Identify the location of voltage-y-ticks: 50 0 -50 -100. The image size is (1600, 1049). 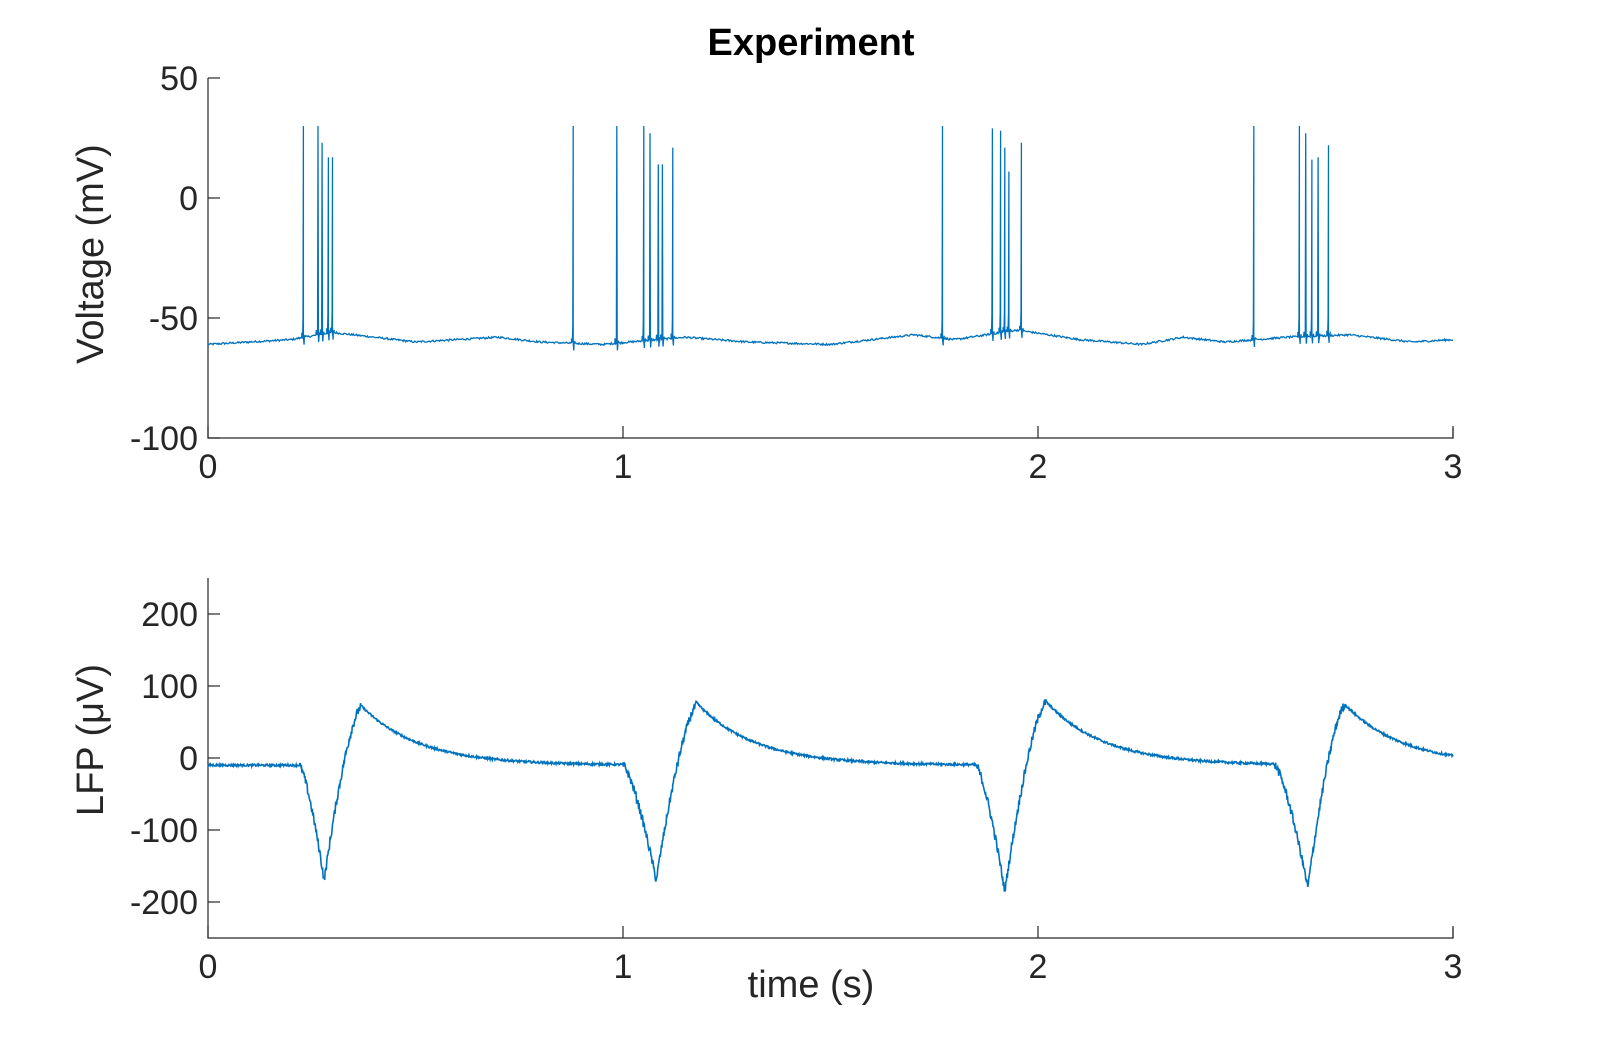
(175, 259).